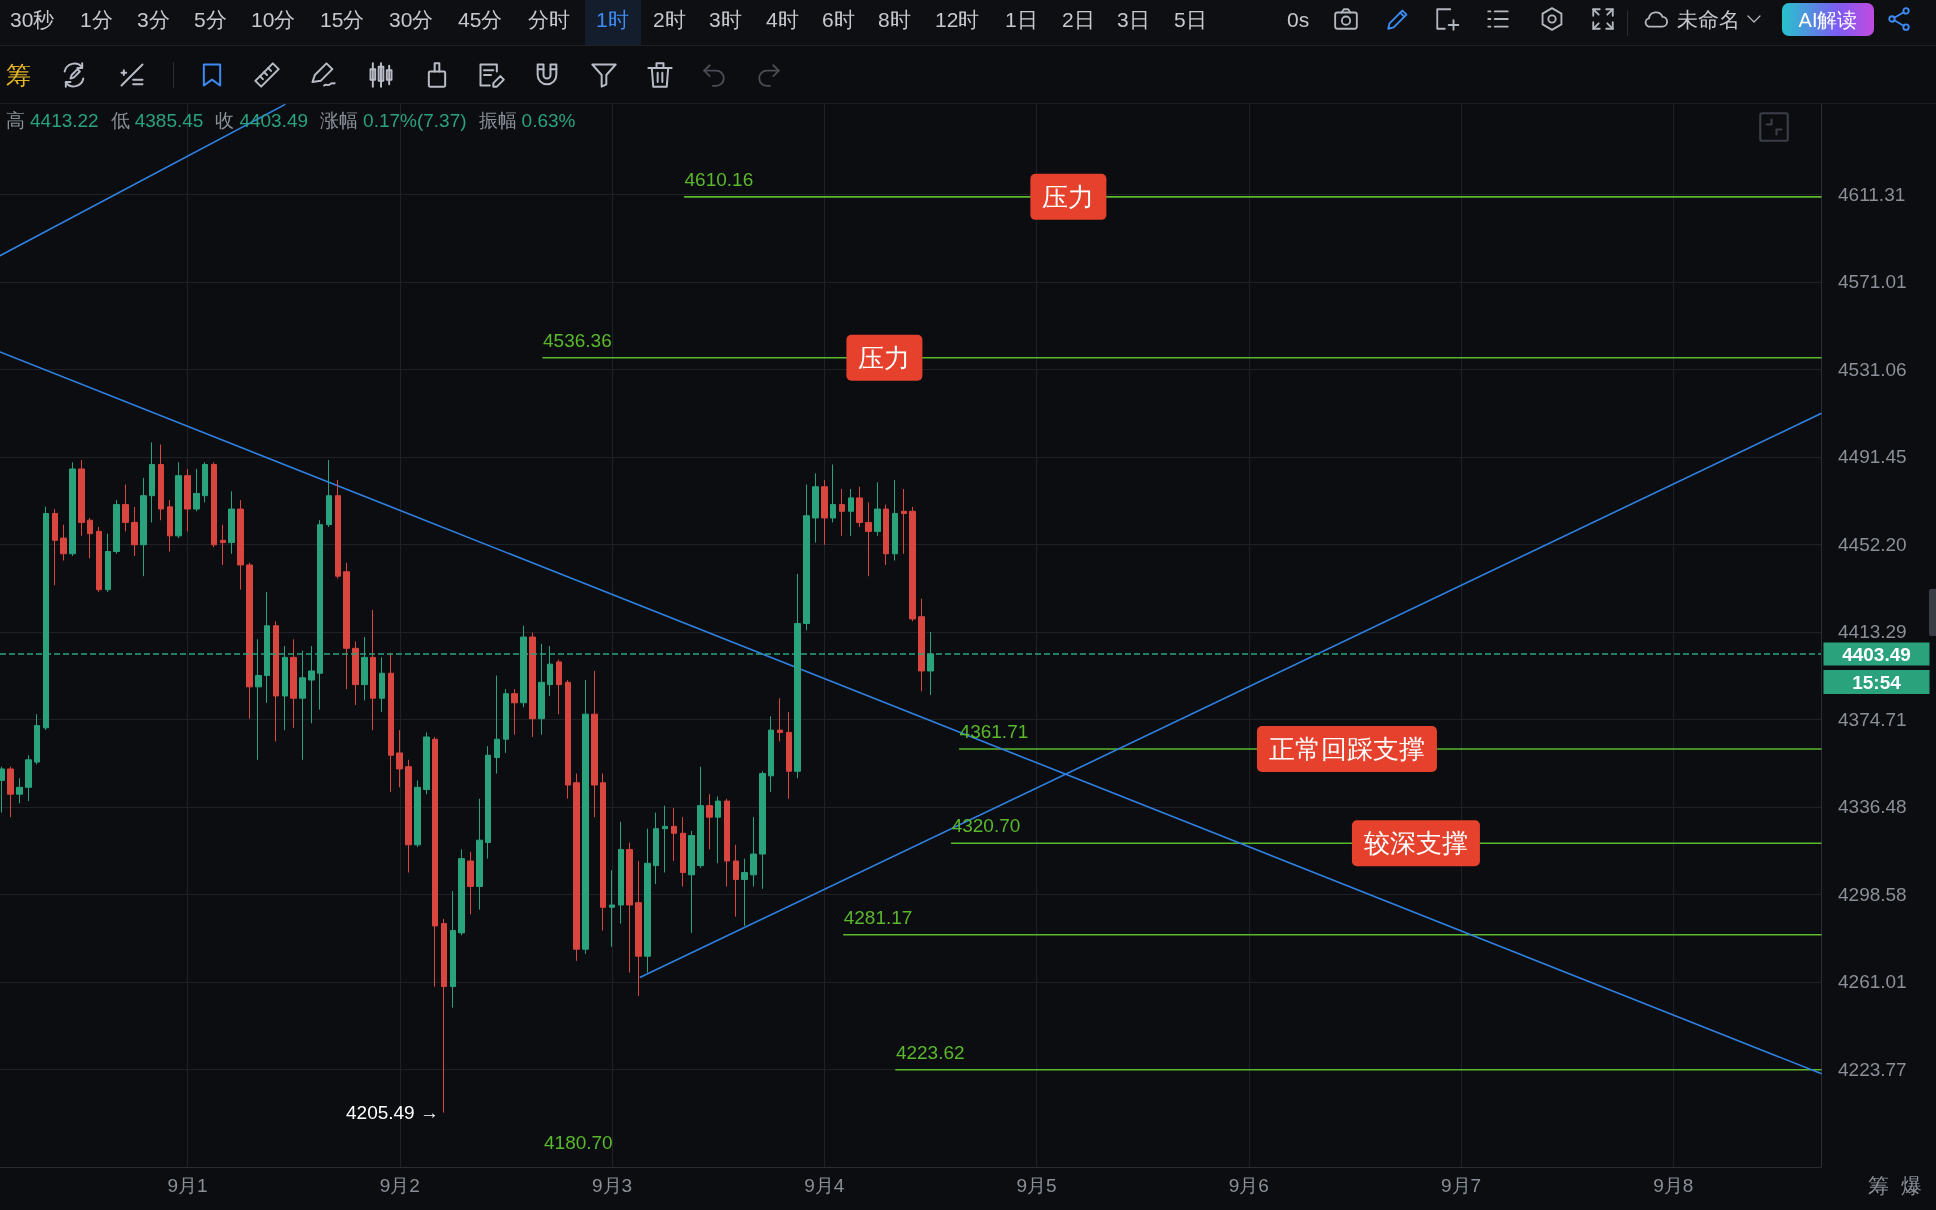  What do you see at coordinates (210, 19) in the screenshot?
I see `text: 5分` at bounding box center [210, 19].